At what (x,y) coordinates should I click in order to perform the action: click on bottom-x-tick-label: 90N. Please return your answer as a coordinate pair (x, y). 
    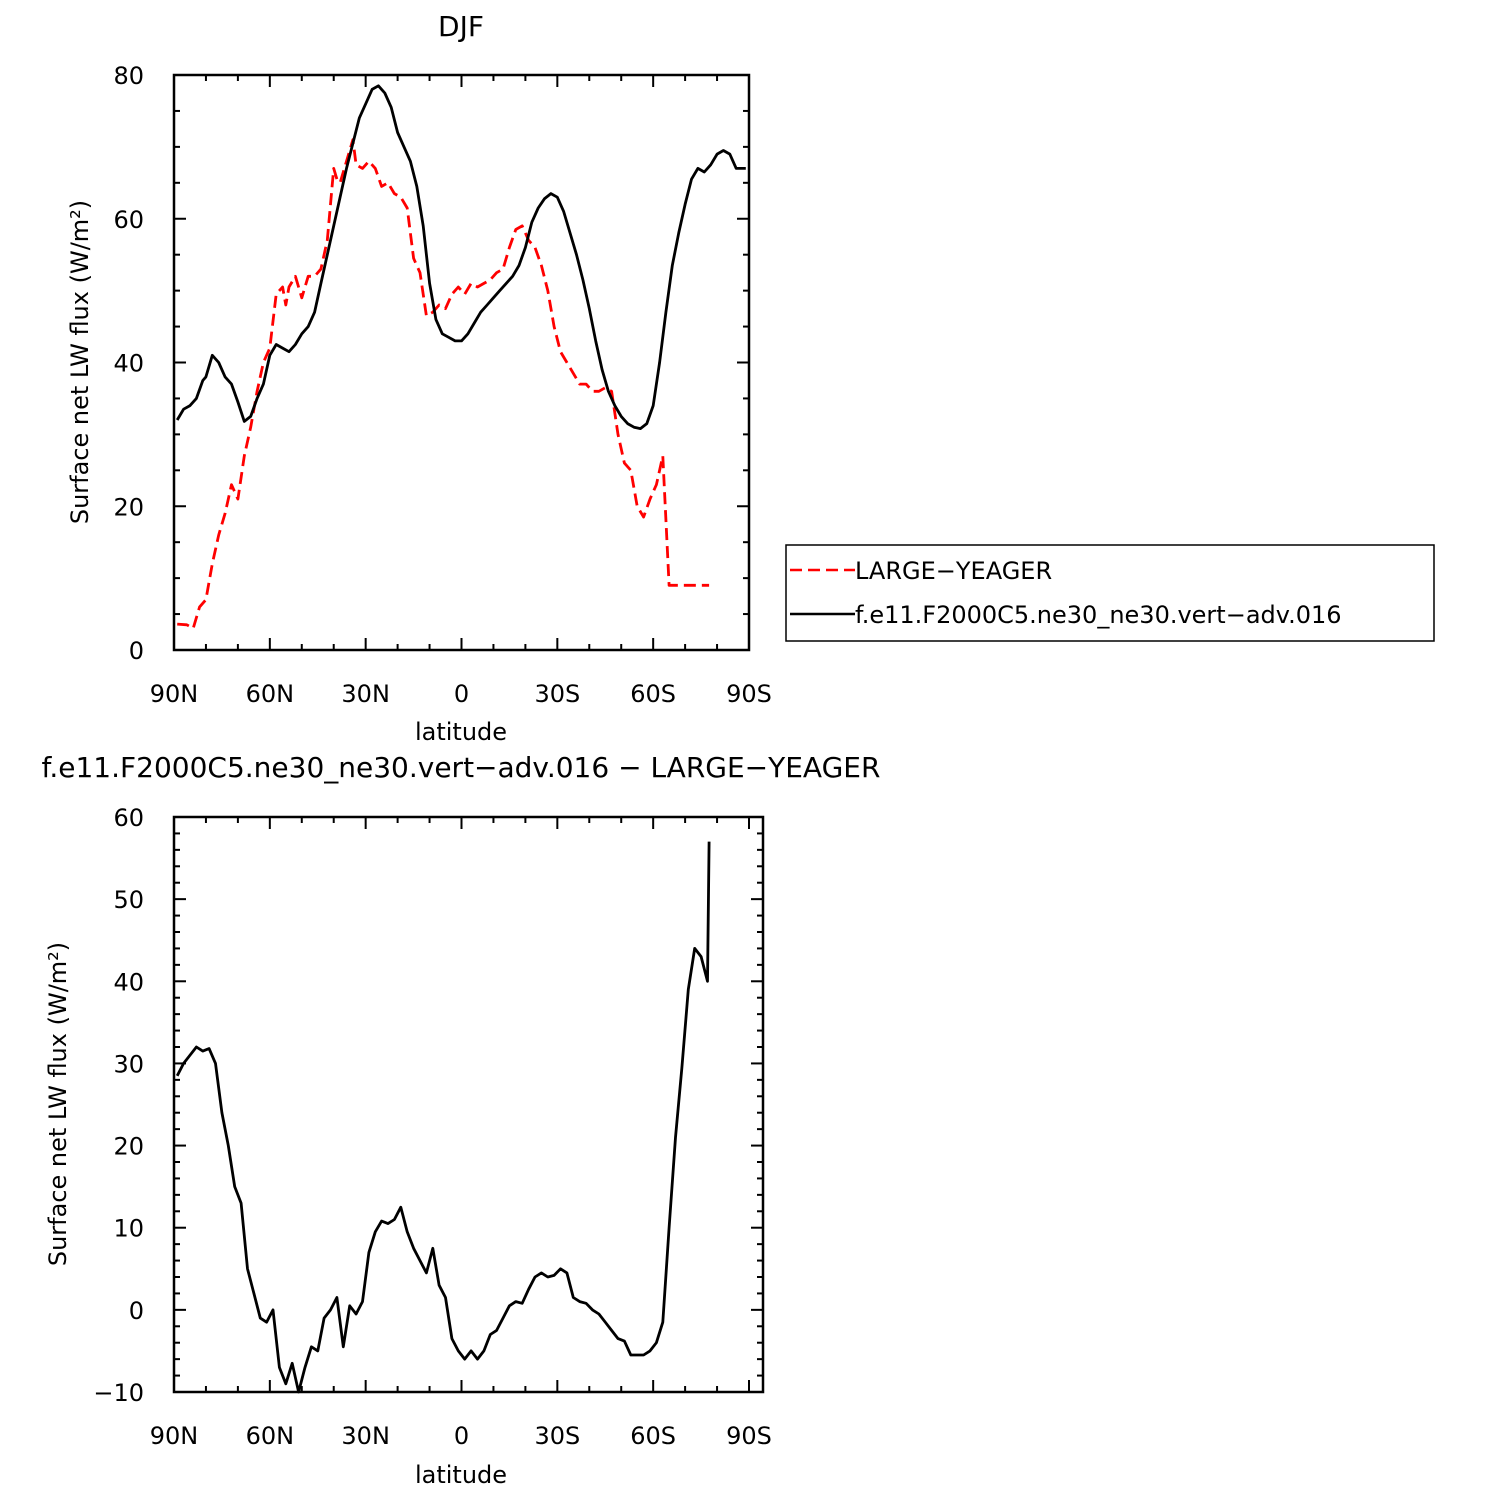
    Looking at the image, I should click on (174, 1436).